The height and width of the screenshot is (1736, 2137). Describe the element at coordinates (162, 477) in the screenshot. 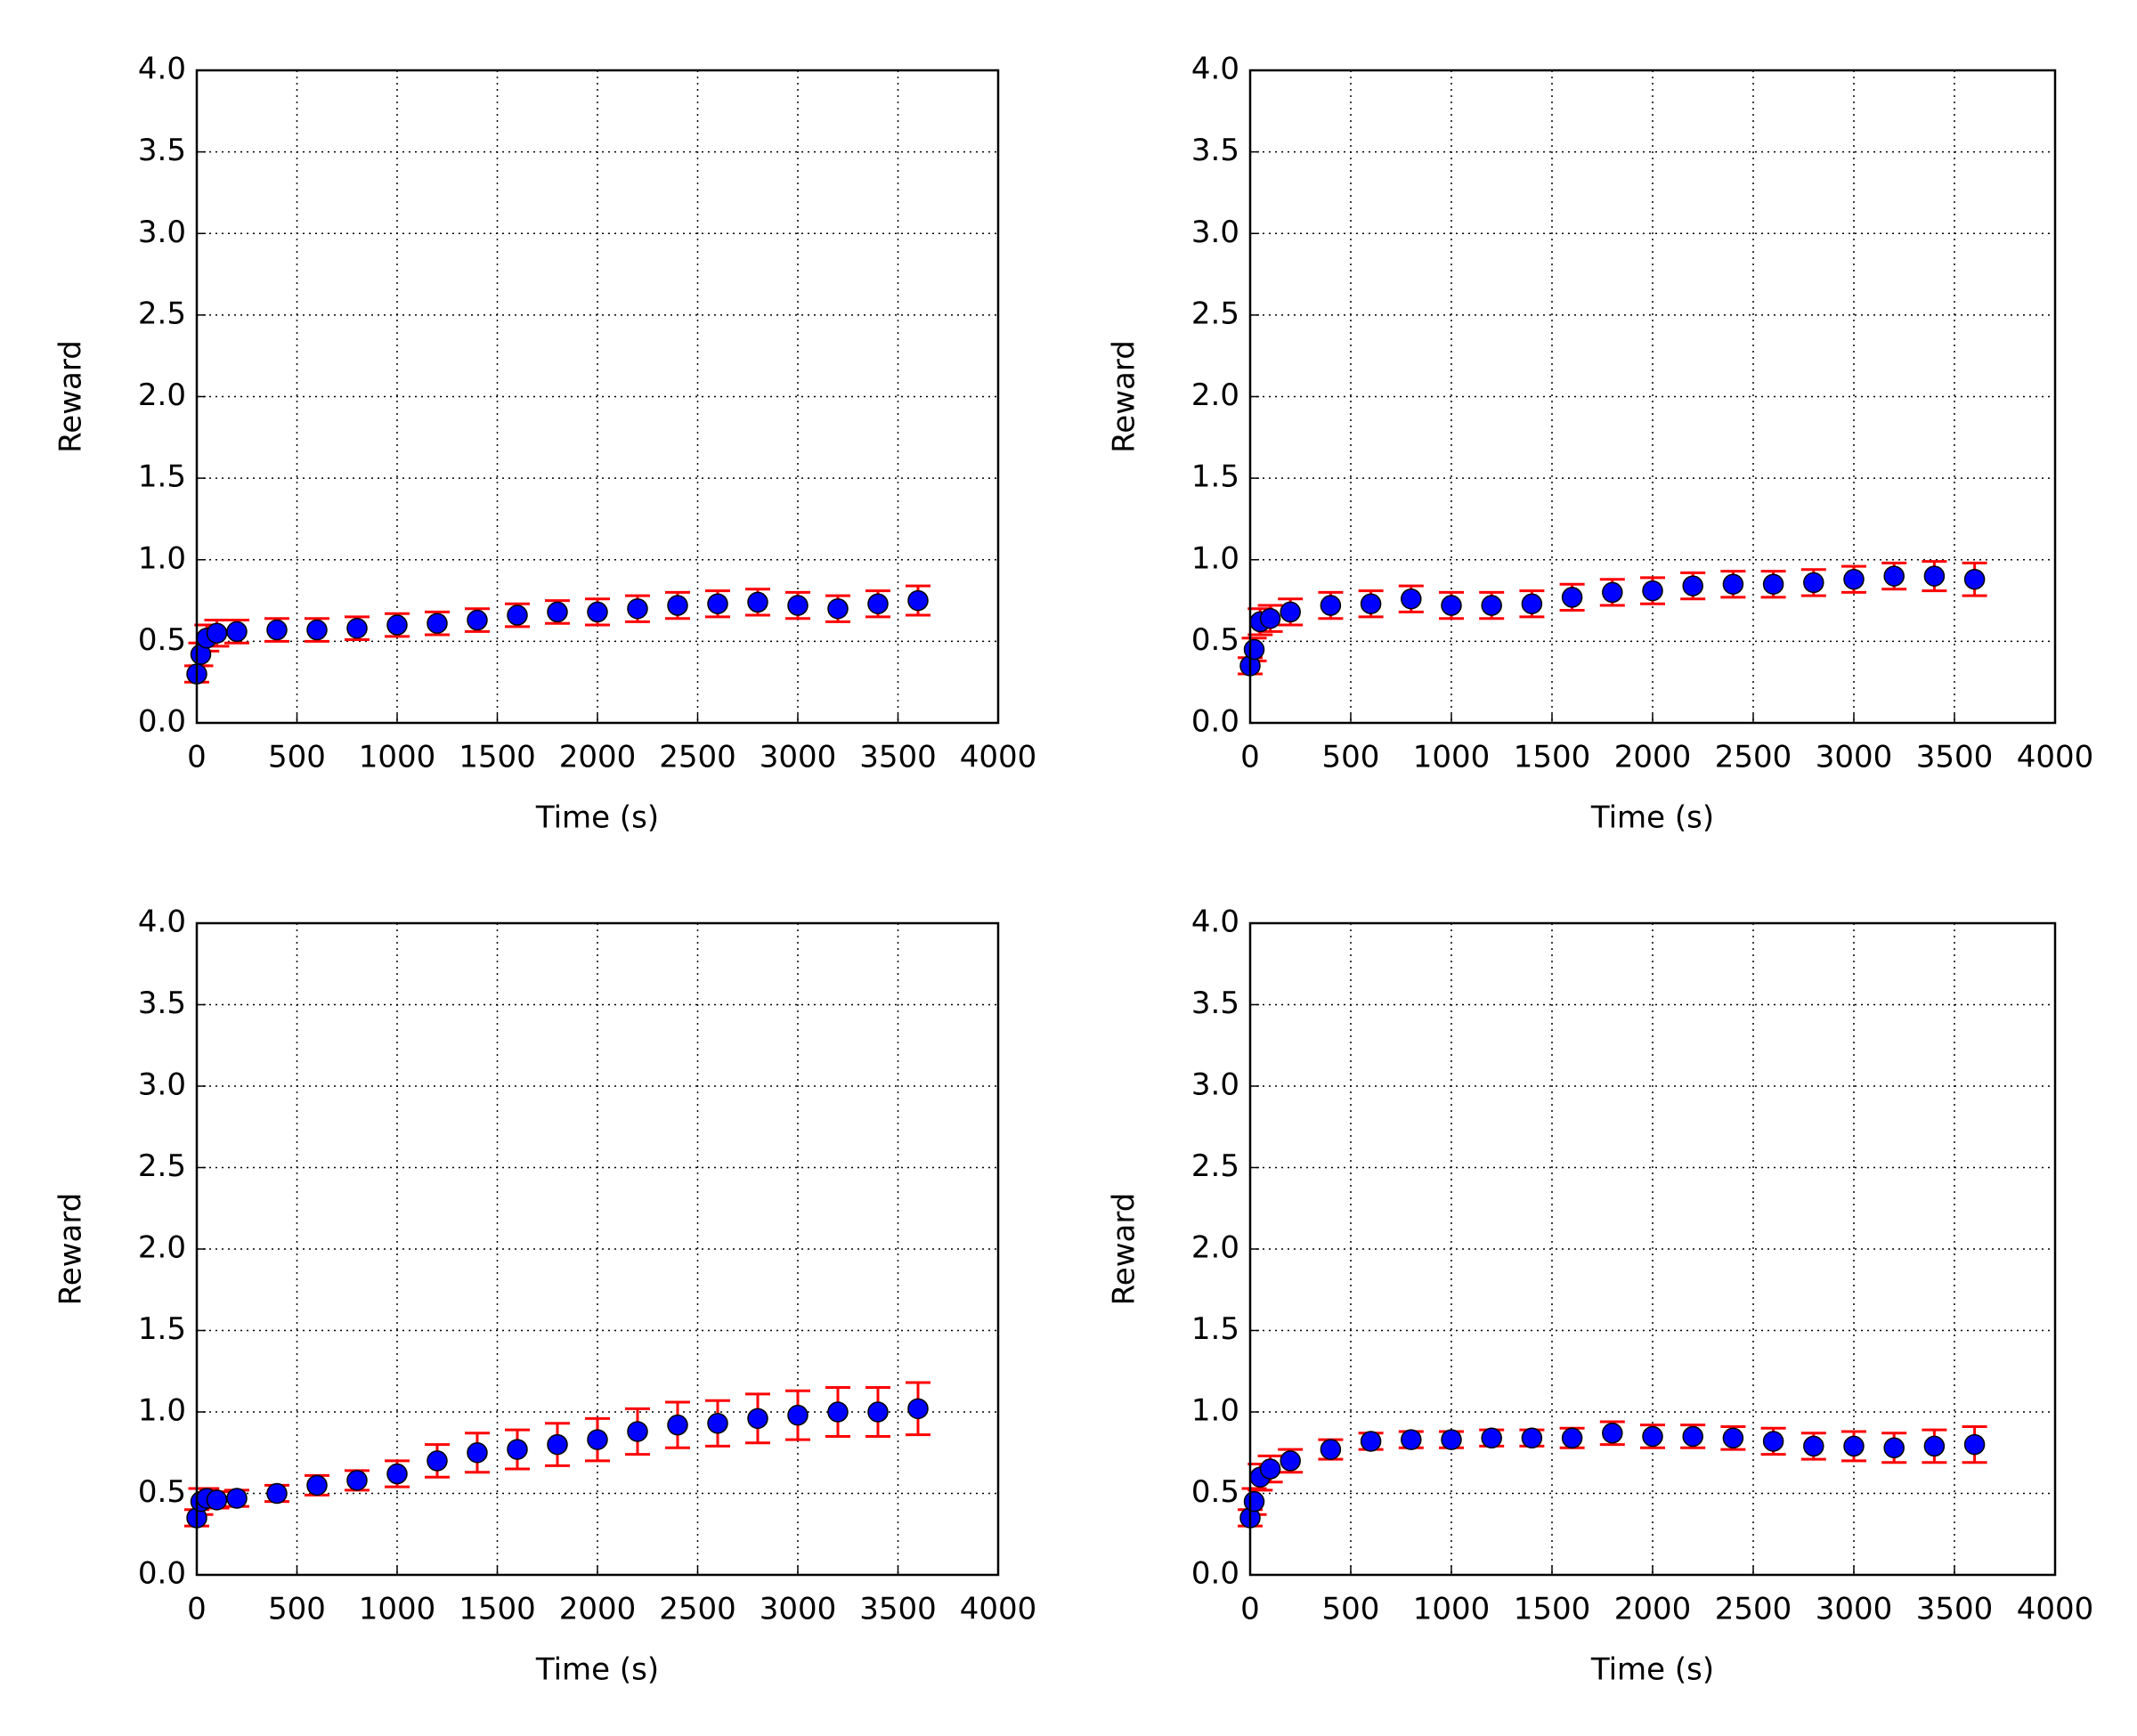

I see `y-tick-label: 1.5` at that location.